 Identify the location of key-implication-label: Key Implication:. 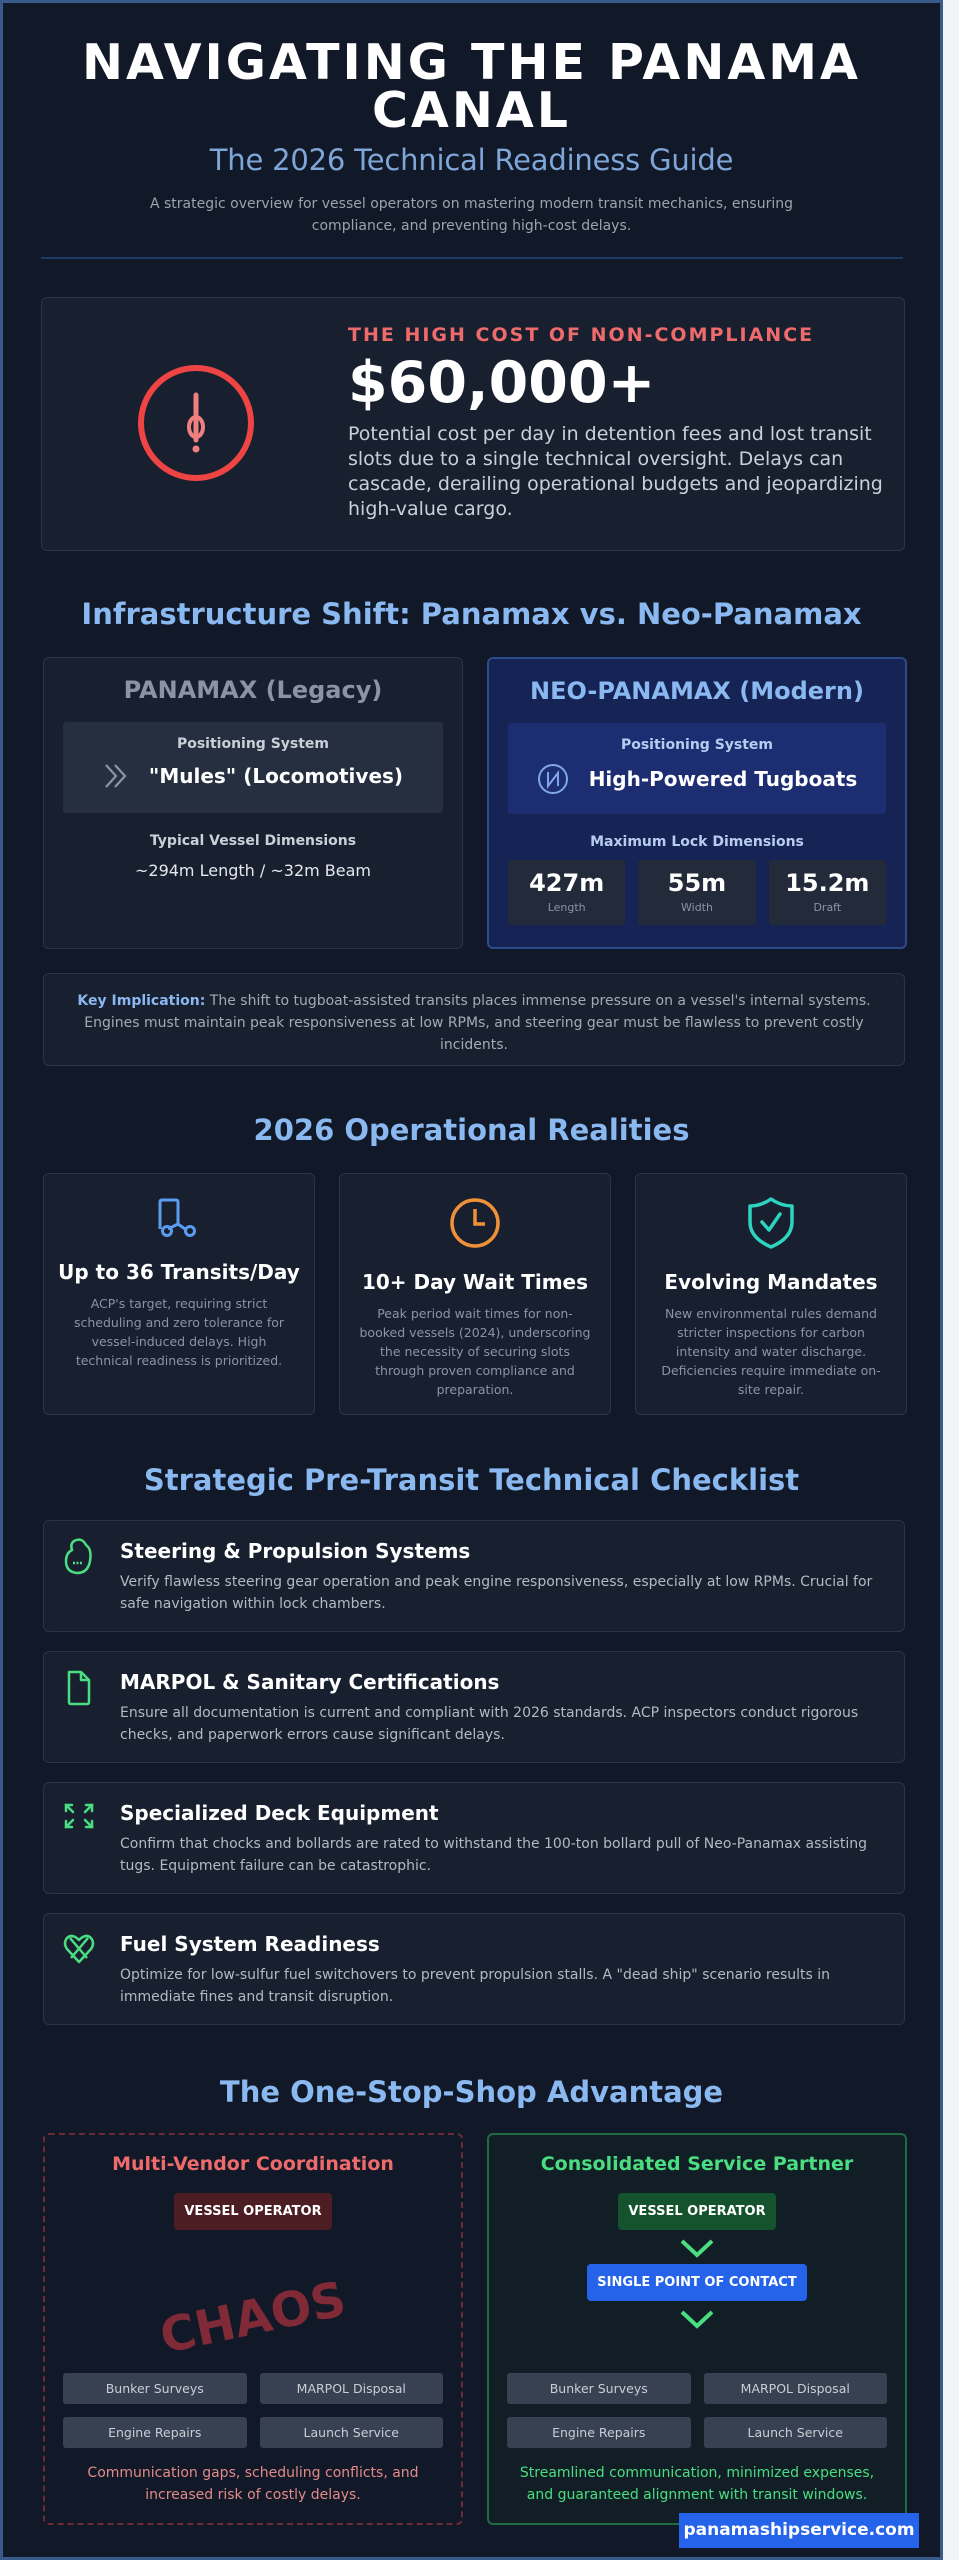
(141, 1001).